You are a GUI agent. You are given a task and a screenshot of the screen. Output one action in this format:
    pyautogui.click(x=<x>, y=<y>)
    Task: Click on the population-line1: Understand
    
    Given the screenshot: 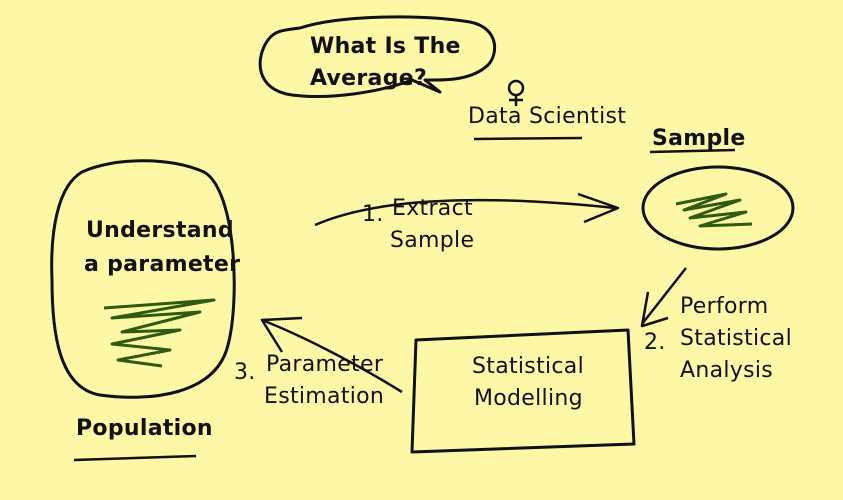 What is the action you would take?
    pyautogui.click(x=160, y=230)
    